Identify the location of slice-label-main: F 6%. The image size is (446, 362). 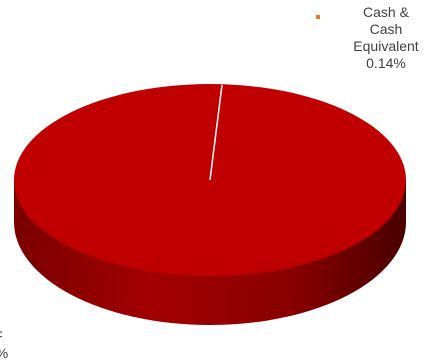
(12, 345).